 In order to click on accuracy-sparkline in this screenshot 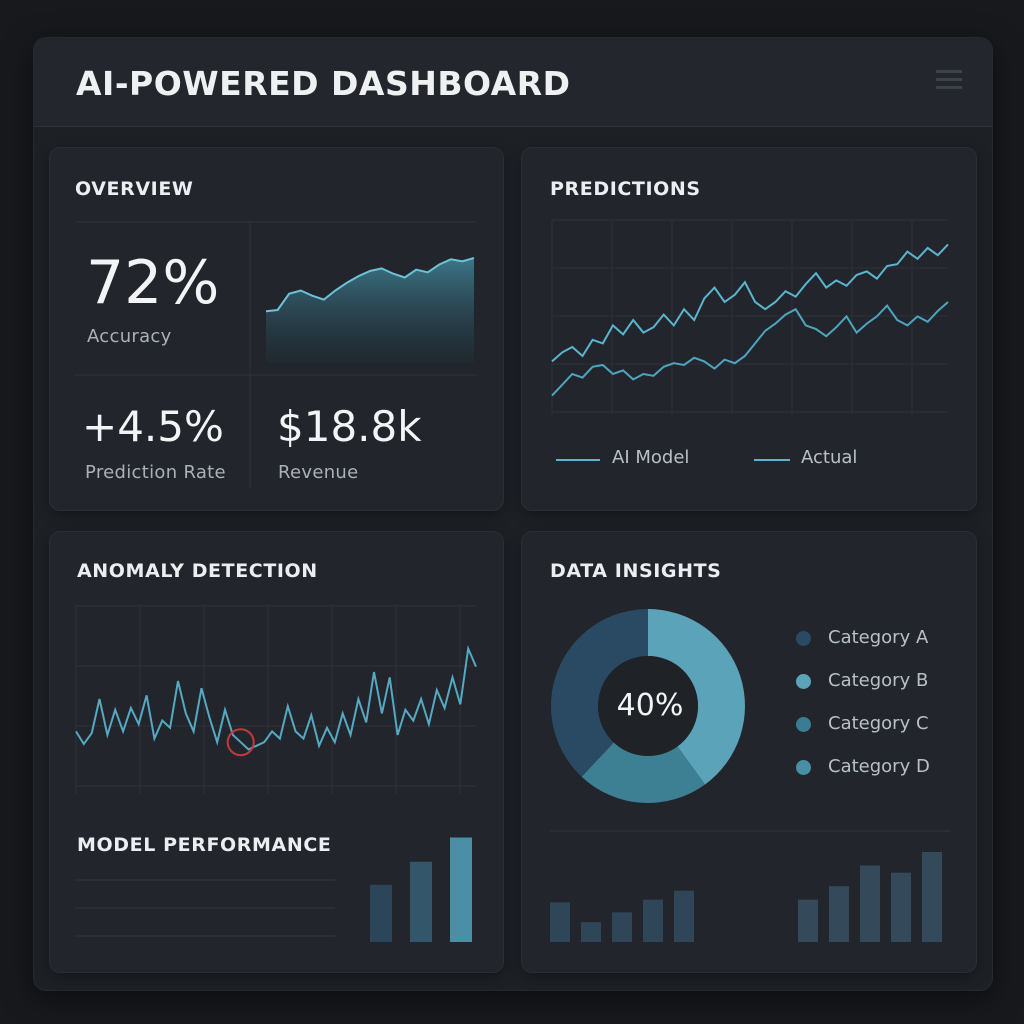, I will do `click(370, 310)`.